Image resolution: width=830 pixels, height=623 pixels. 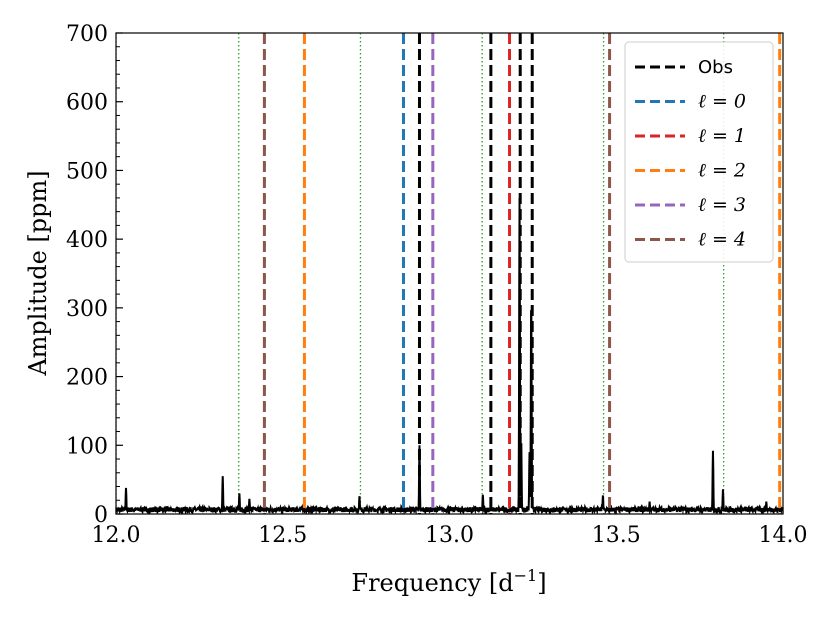 What do you see at coordinates (416, 583) in the screenshot?
I see `x-axis-label-name: Frequency` at bounding box center [416, 583].